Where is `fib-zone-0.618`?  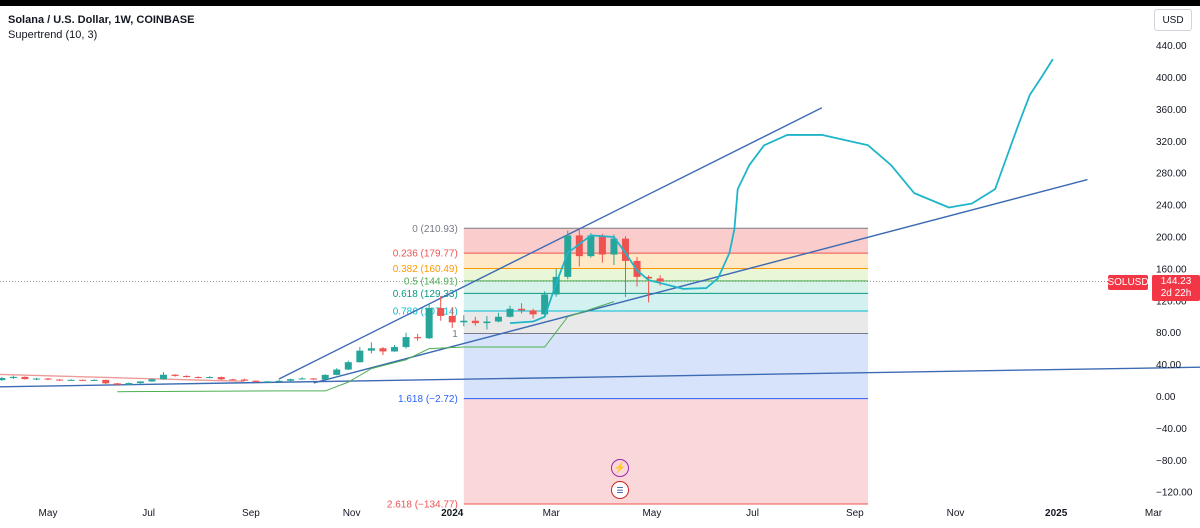 fib-zone-0.618 is located at coordinates (666, 287).